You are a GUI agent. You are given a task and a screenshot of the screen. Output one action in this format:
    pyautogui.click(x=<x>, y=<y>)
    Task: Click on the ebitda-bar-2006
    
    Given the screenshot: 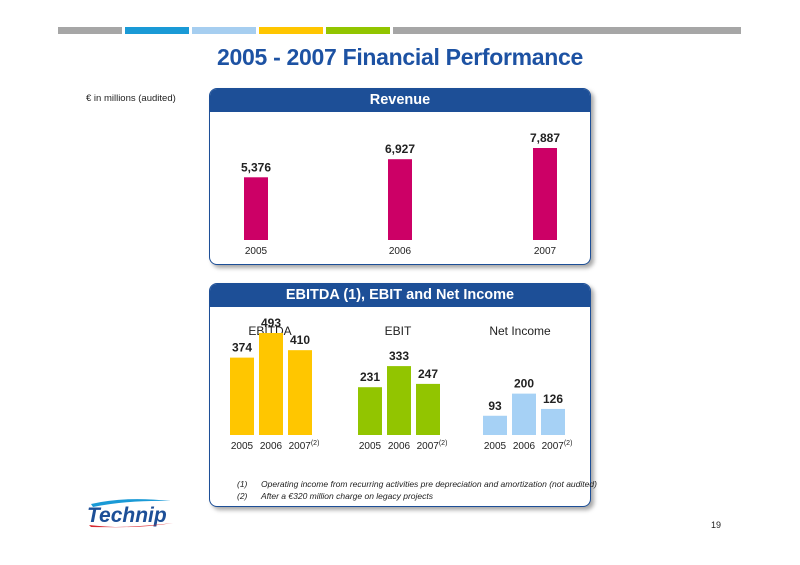 What is the action you would take?
    pyautogui.click(x=271, y=384)
    